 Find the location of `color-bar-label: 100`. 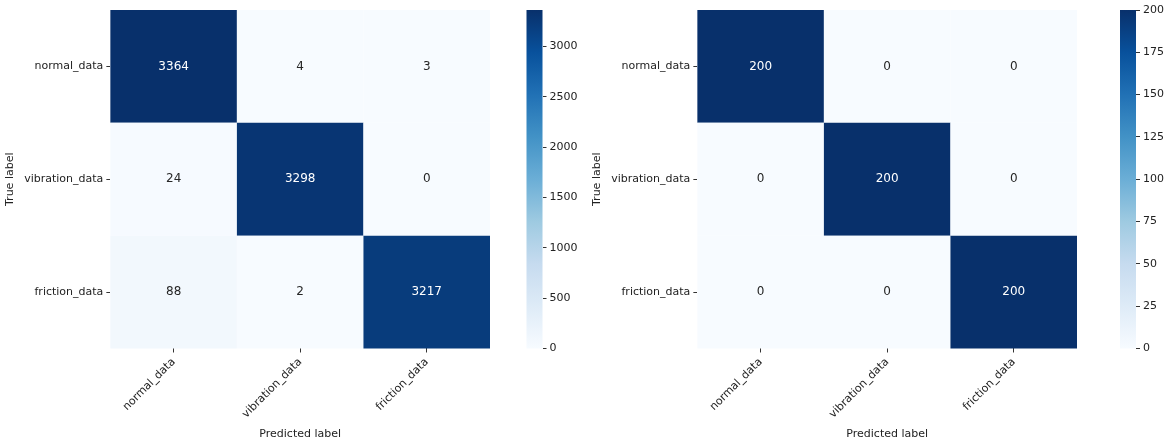

color-bar-label: 100 is located at coordinates (1153, 179).